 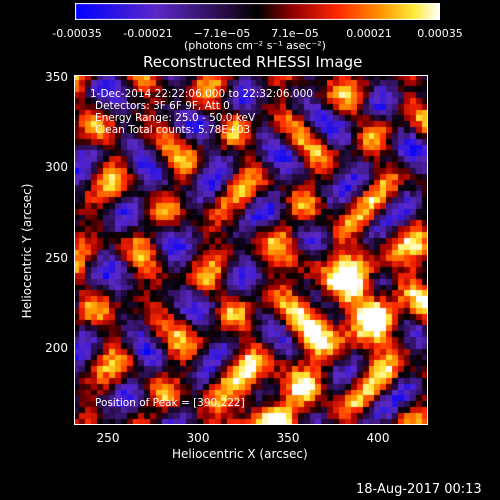 I want to click on x-tick-label: 400, so click(x=378, y=438).